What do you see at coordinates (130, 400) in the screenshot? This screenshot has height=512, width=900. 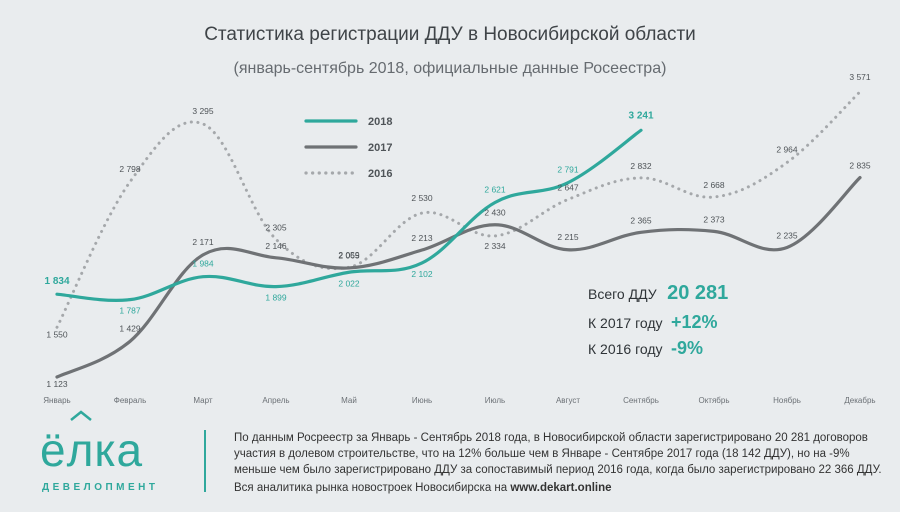 I see `x-tick-label: Февраль` at bounding box center [130, 400].